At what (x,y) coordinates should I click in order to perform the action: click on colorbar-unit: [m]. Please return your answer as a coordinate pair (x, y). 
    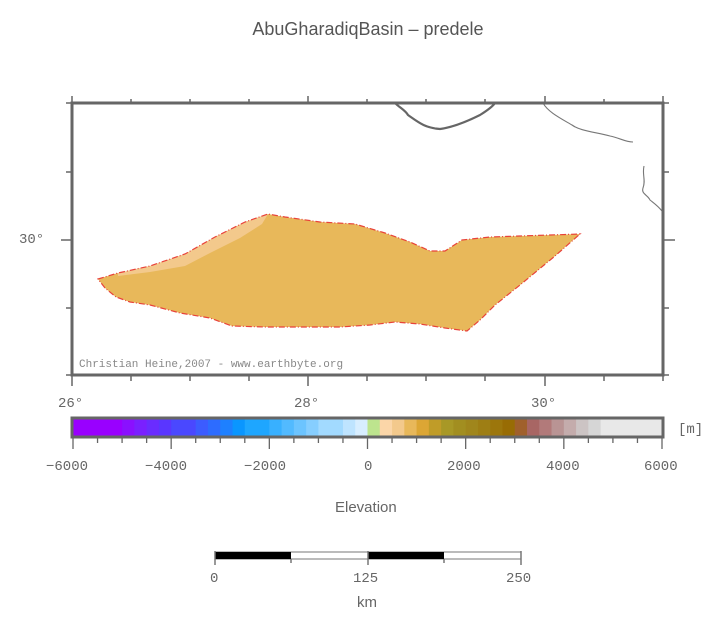
    Looking at the image, I should click on (691, 430).